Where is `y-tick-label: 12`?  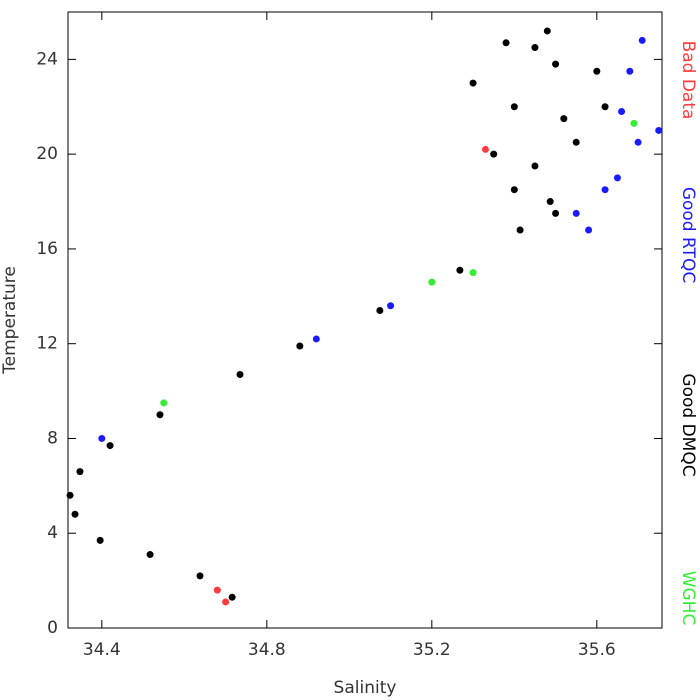
y-tick-label: 12 is located at coordinates (47, 344).